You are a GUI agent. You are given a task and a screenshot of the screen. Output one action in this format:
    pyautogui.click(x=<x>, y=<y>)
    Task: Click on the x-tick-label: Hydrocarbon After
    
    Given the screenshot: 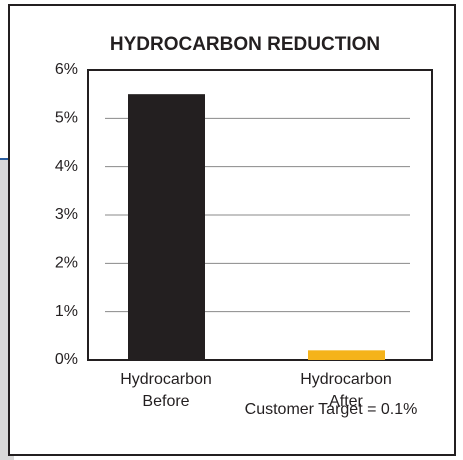 What is the action you would take?
    pyautogui.click(x=346, y=390)
    